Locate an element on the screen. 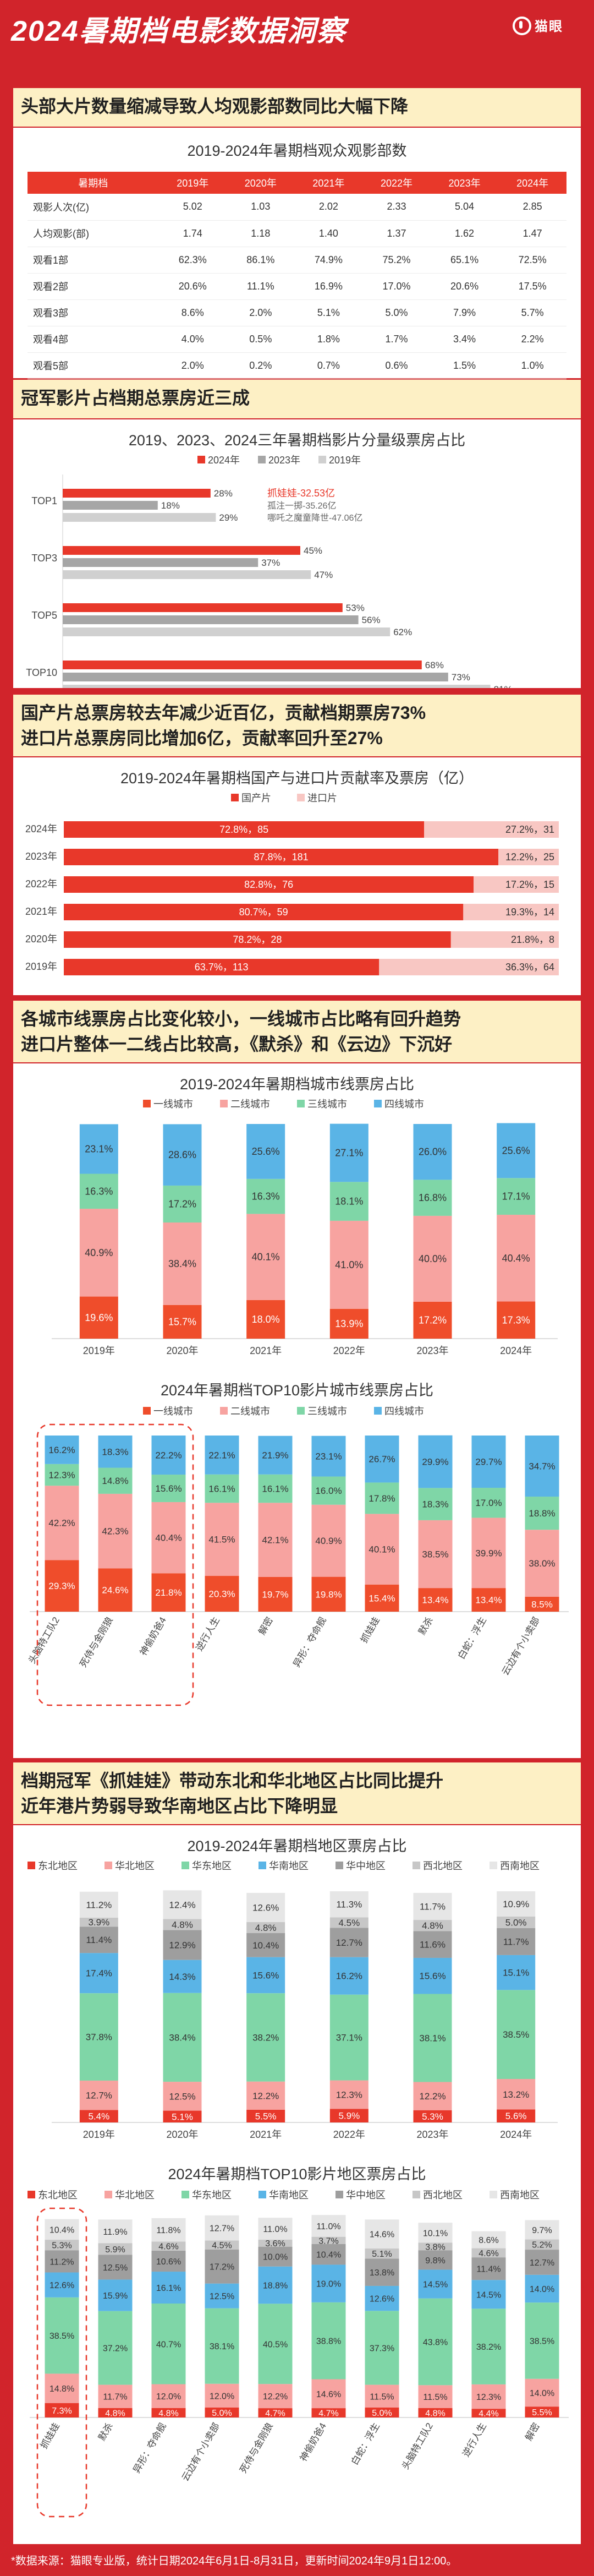 This screenshot has width=594, height=2576. table-cell: 2.33 is located at coordinates (396, 208).